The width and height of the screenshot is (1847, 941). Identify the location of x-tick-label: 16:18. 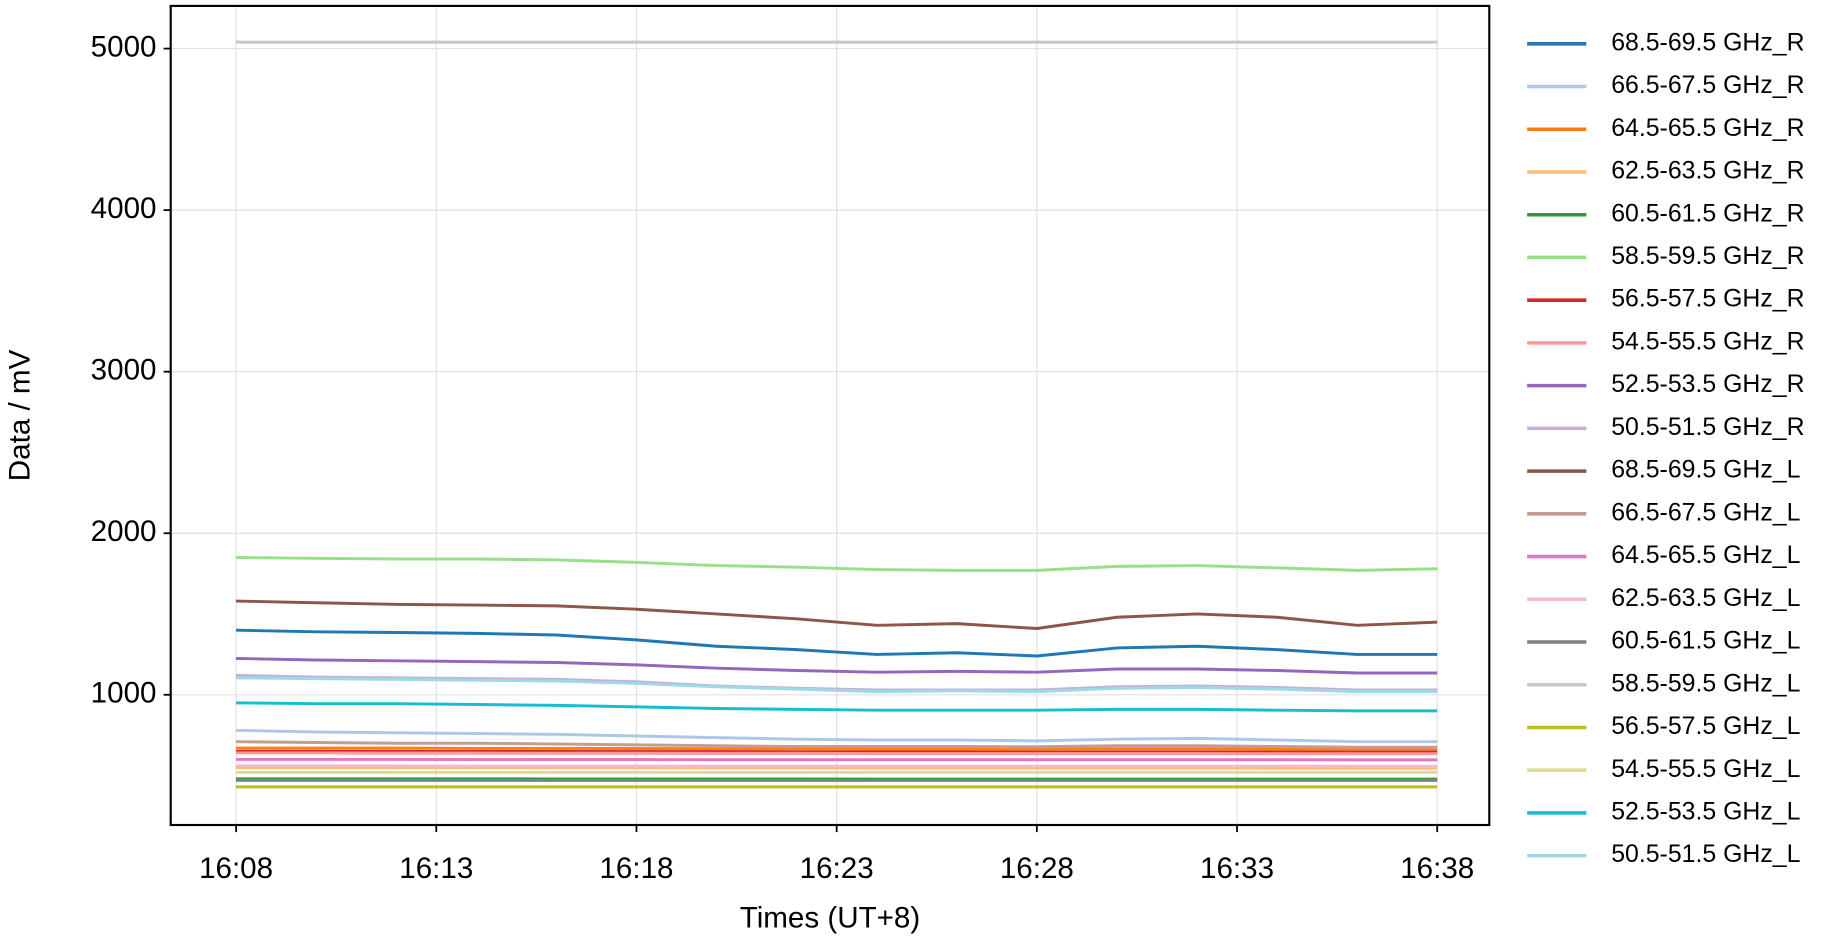
(636, 868).